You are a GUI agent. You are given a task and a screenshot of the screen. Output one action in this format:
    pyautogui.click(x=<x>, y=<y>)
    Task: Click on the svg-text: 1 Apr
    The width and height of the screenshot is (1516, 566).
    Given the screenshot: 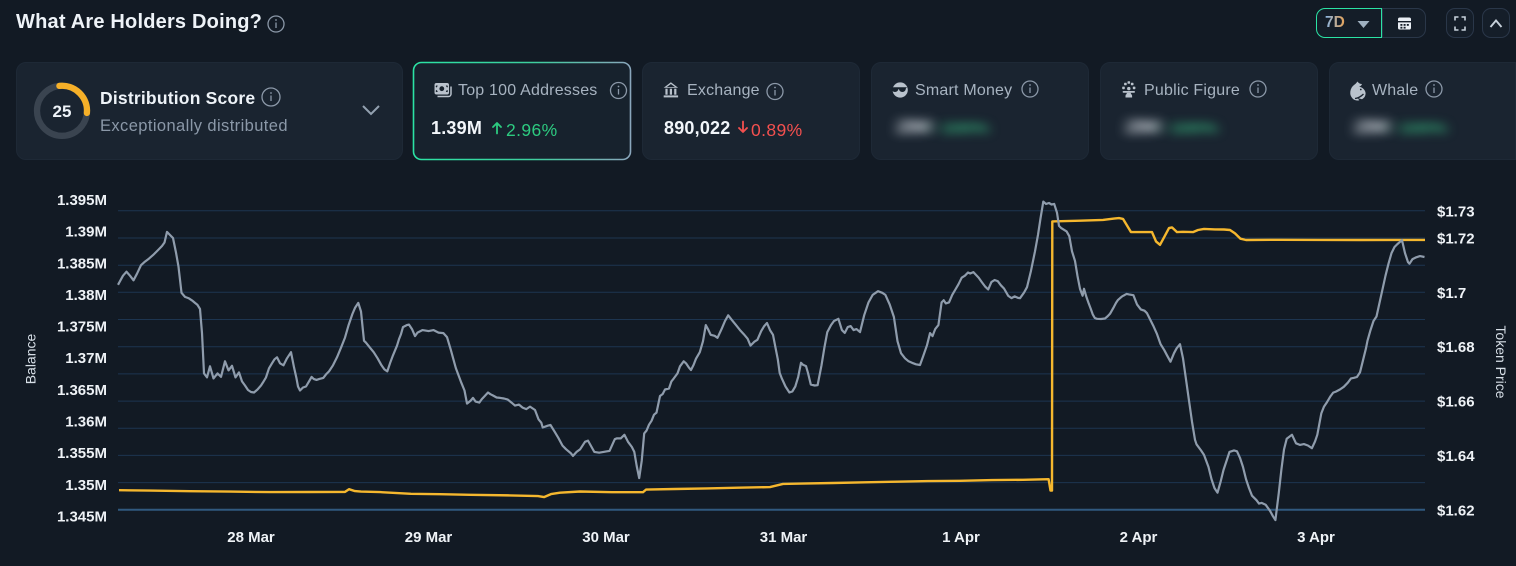 What is the action you would take?
    pyautogui.click(x=961, y=537)
    